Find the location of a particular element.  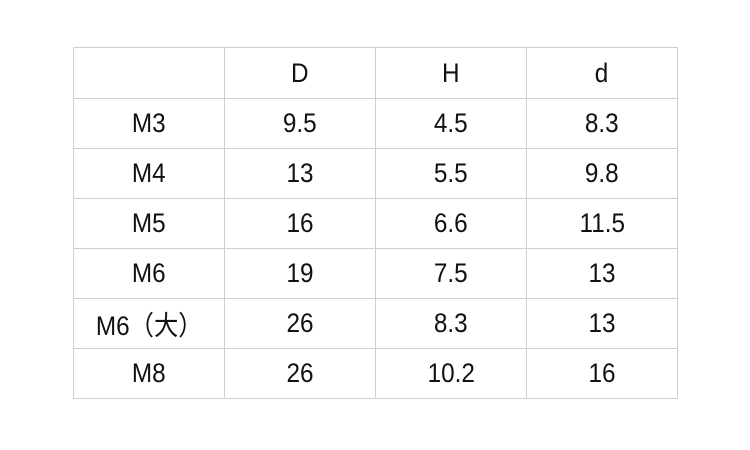

table-row: M6（大） 26 8.3 13 is located at coordinates (375, 323).